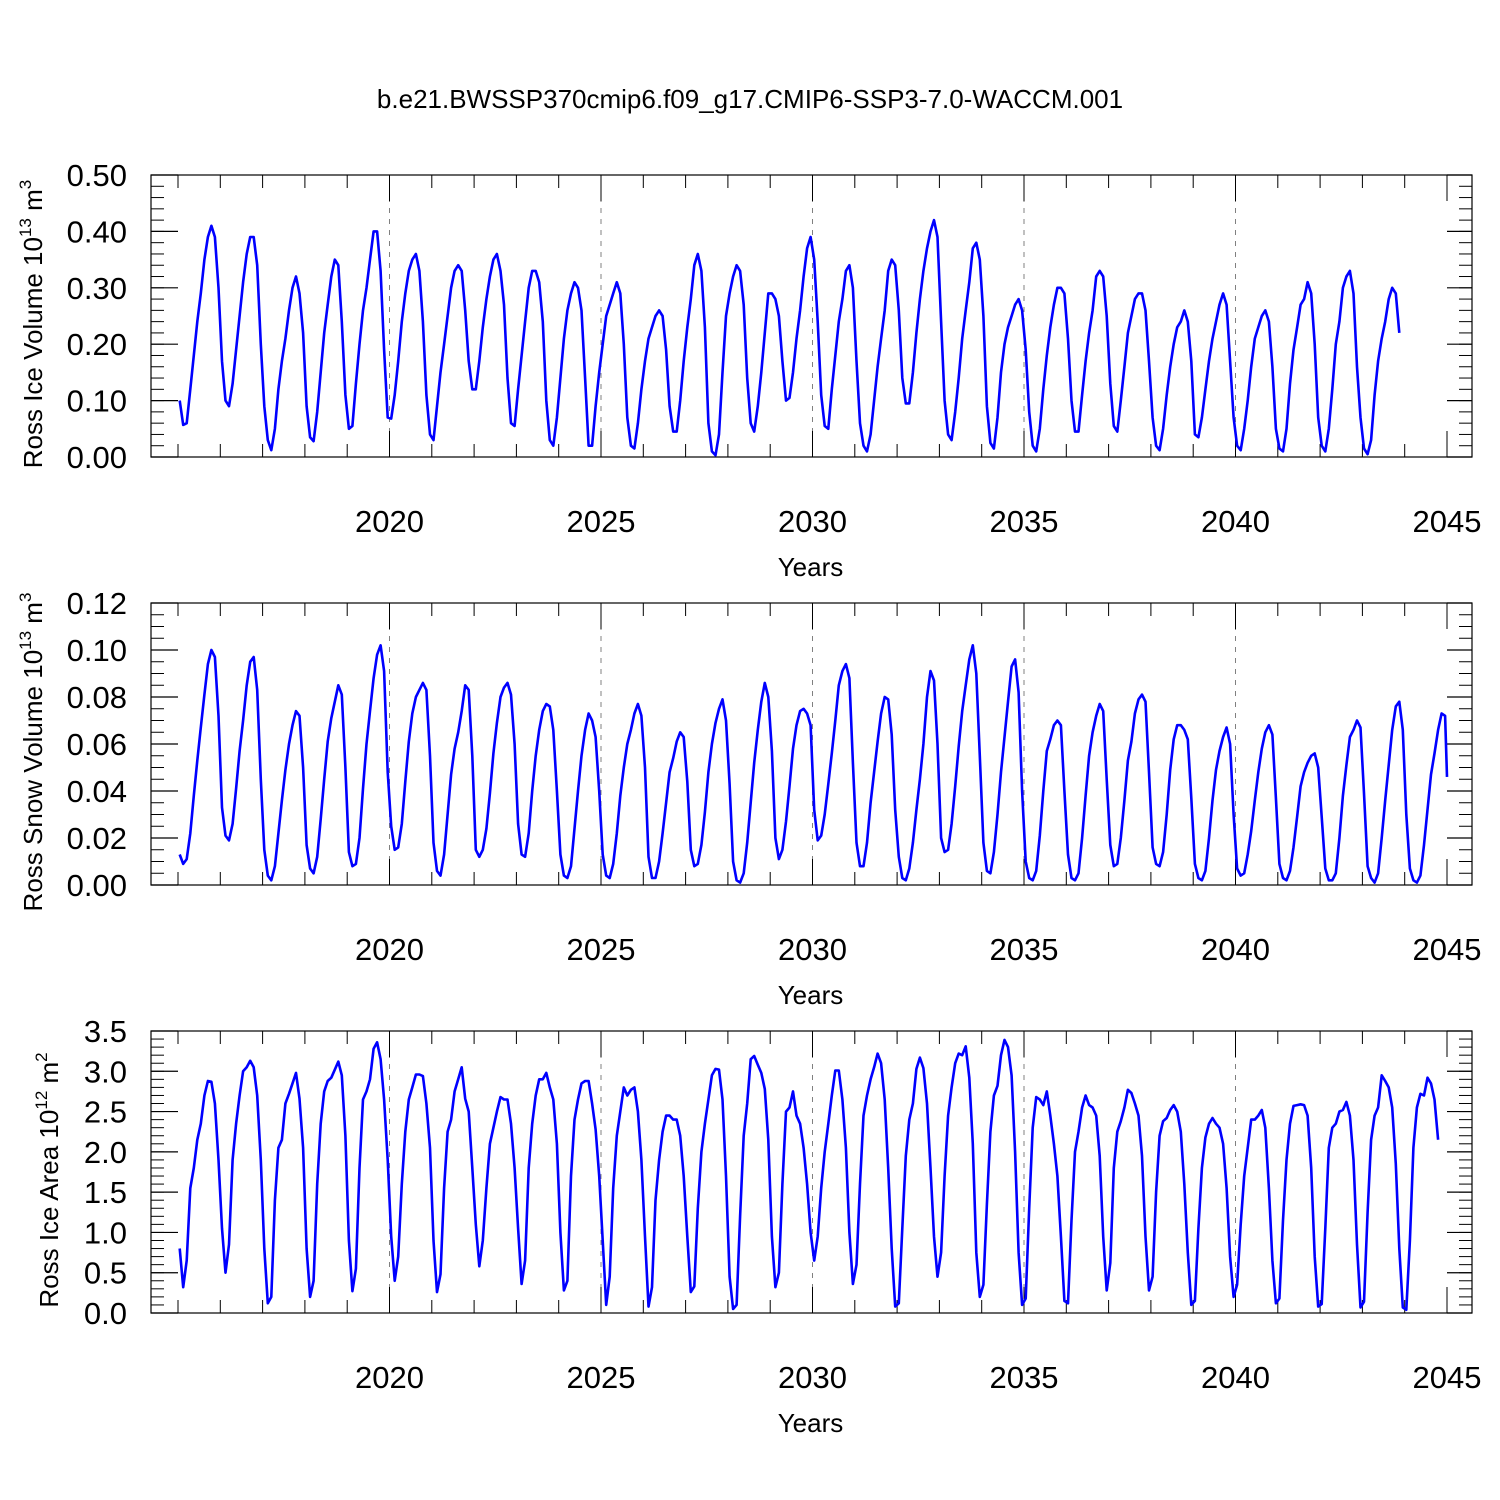 Image resolution: width=1500 pixels, height=1500 pixels. What do you see at coordinates (97, 603) in the screenshot?
I see `y-tick-label: 0.12` at bounding box center [97, 603].